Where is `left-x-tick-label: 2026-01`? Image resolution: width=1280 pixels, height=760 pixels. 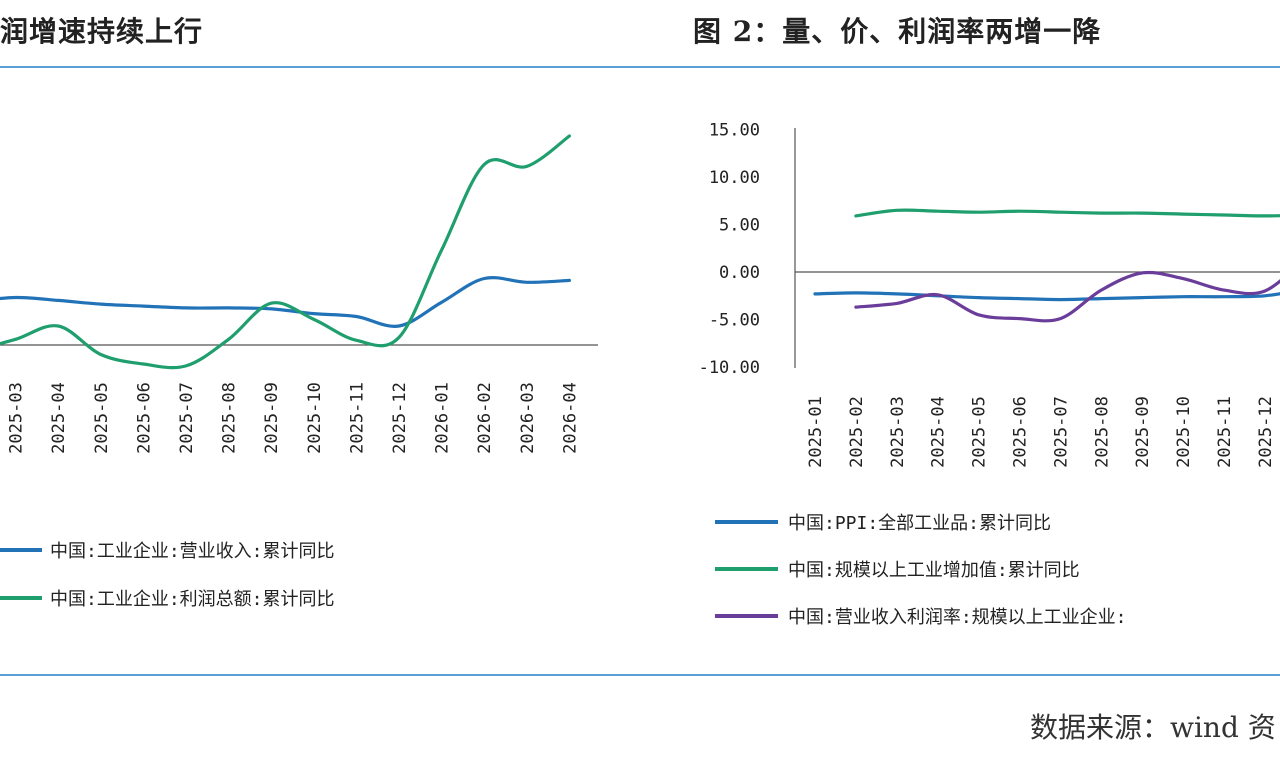
left-x-tick-label: 2026-01 is located at coordinates (443, 418).